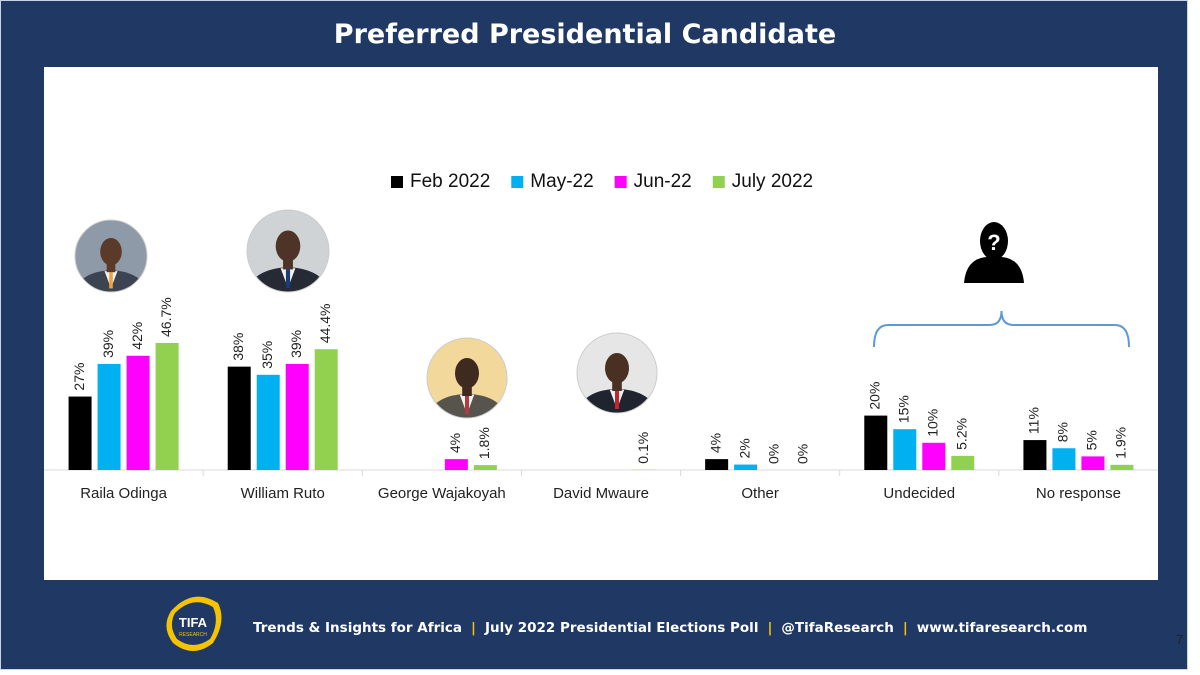  What do you see at coordinates (1078, 493) in the screenshot?
I see `category-label: No response` at bounding box center [1078, 493].